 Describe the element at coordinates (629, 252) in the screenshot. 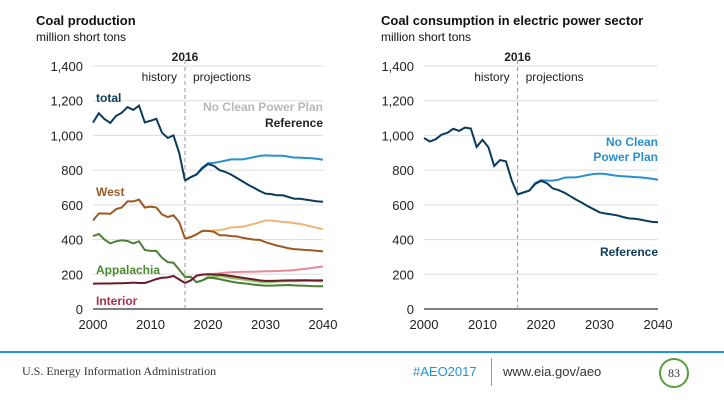

I see `label-reference: Reference` at that location.